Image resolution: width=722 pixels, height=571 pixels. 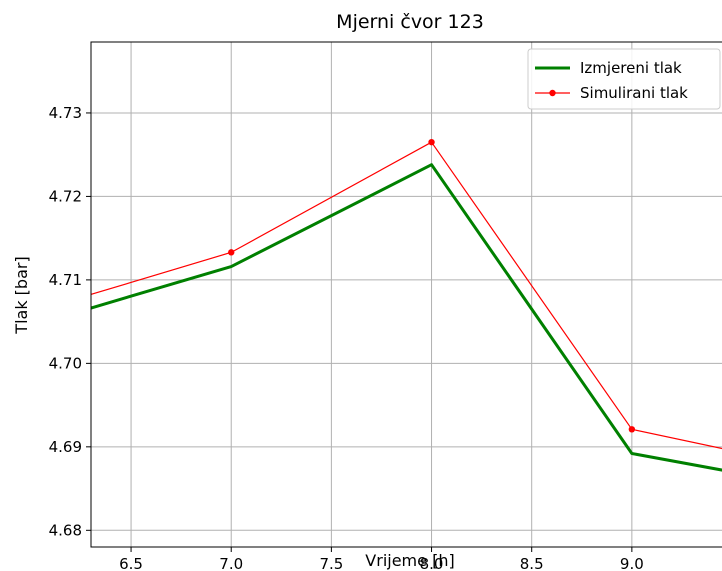 What do you see at coordinates (410, 22) in the screenshot?
I see `chart-title: Mjerni čvor 123` at bounding box center [410, 22].